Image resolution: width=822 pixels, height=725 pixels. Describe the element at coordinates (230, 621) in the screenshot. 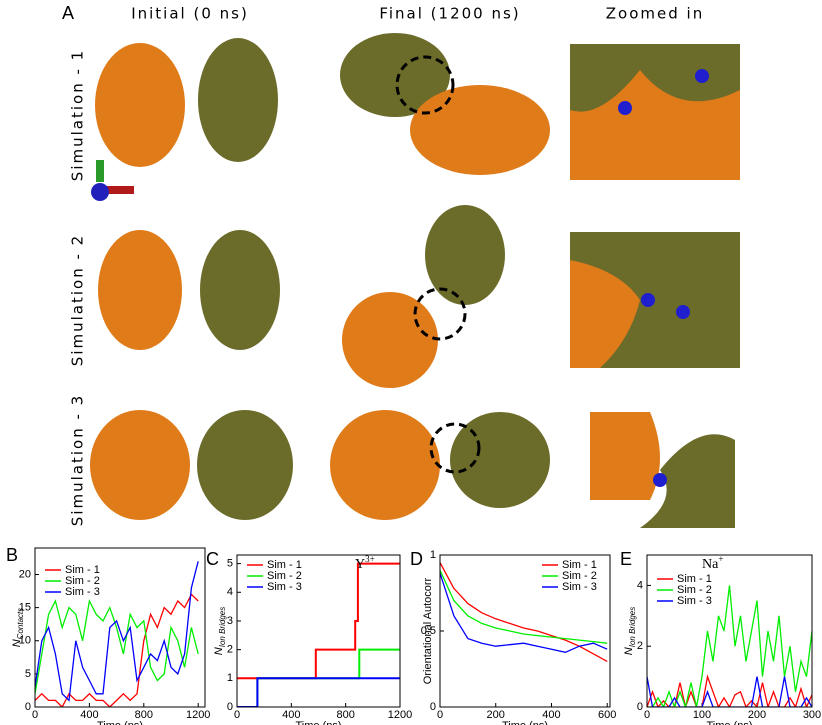

I see `y-tick-label: 3` at that location.